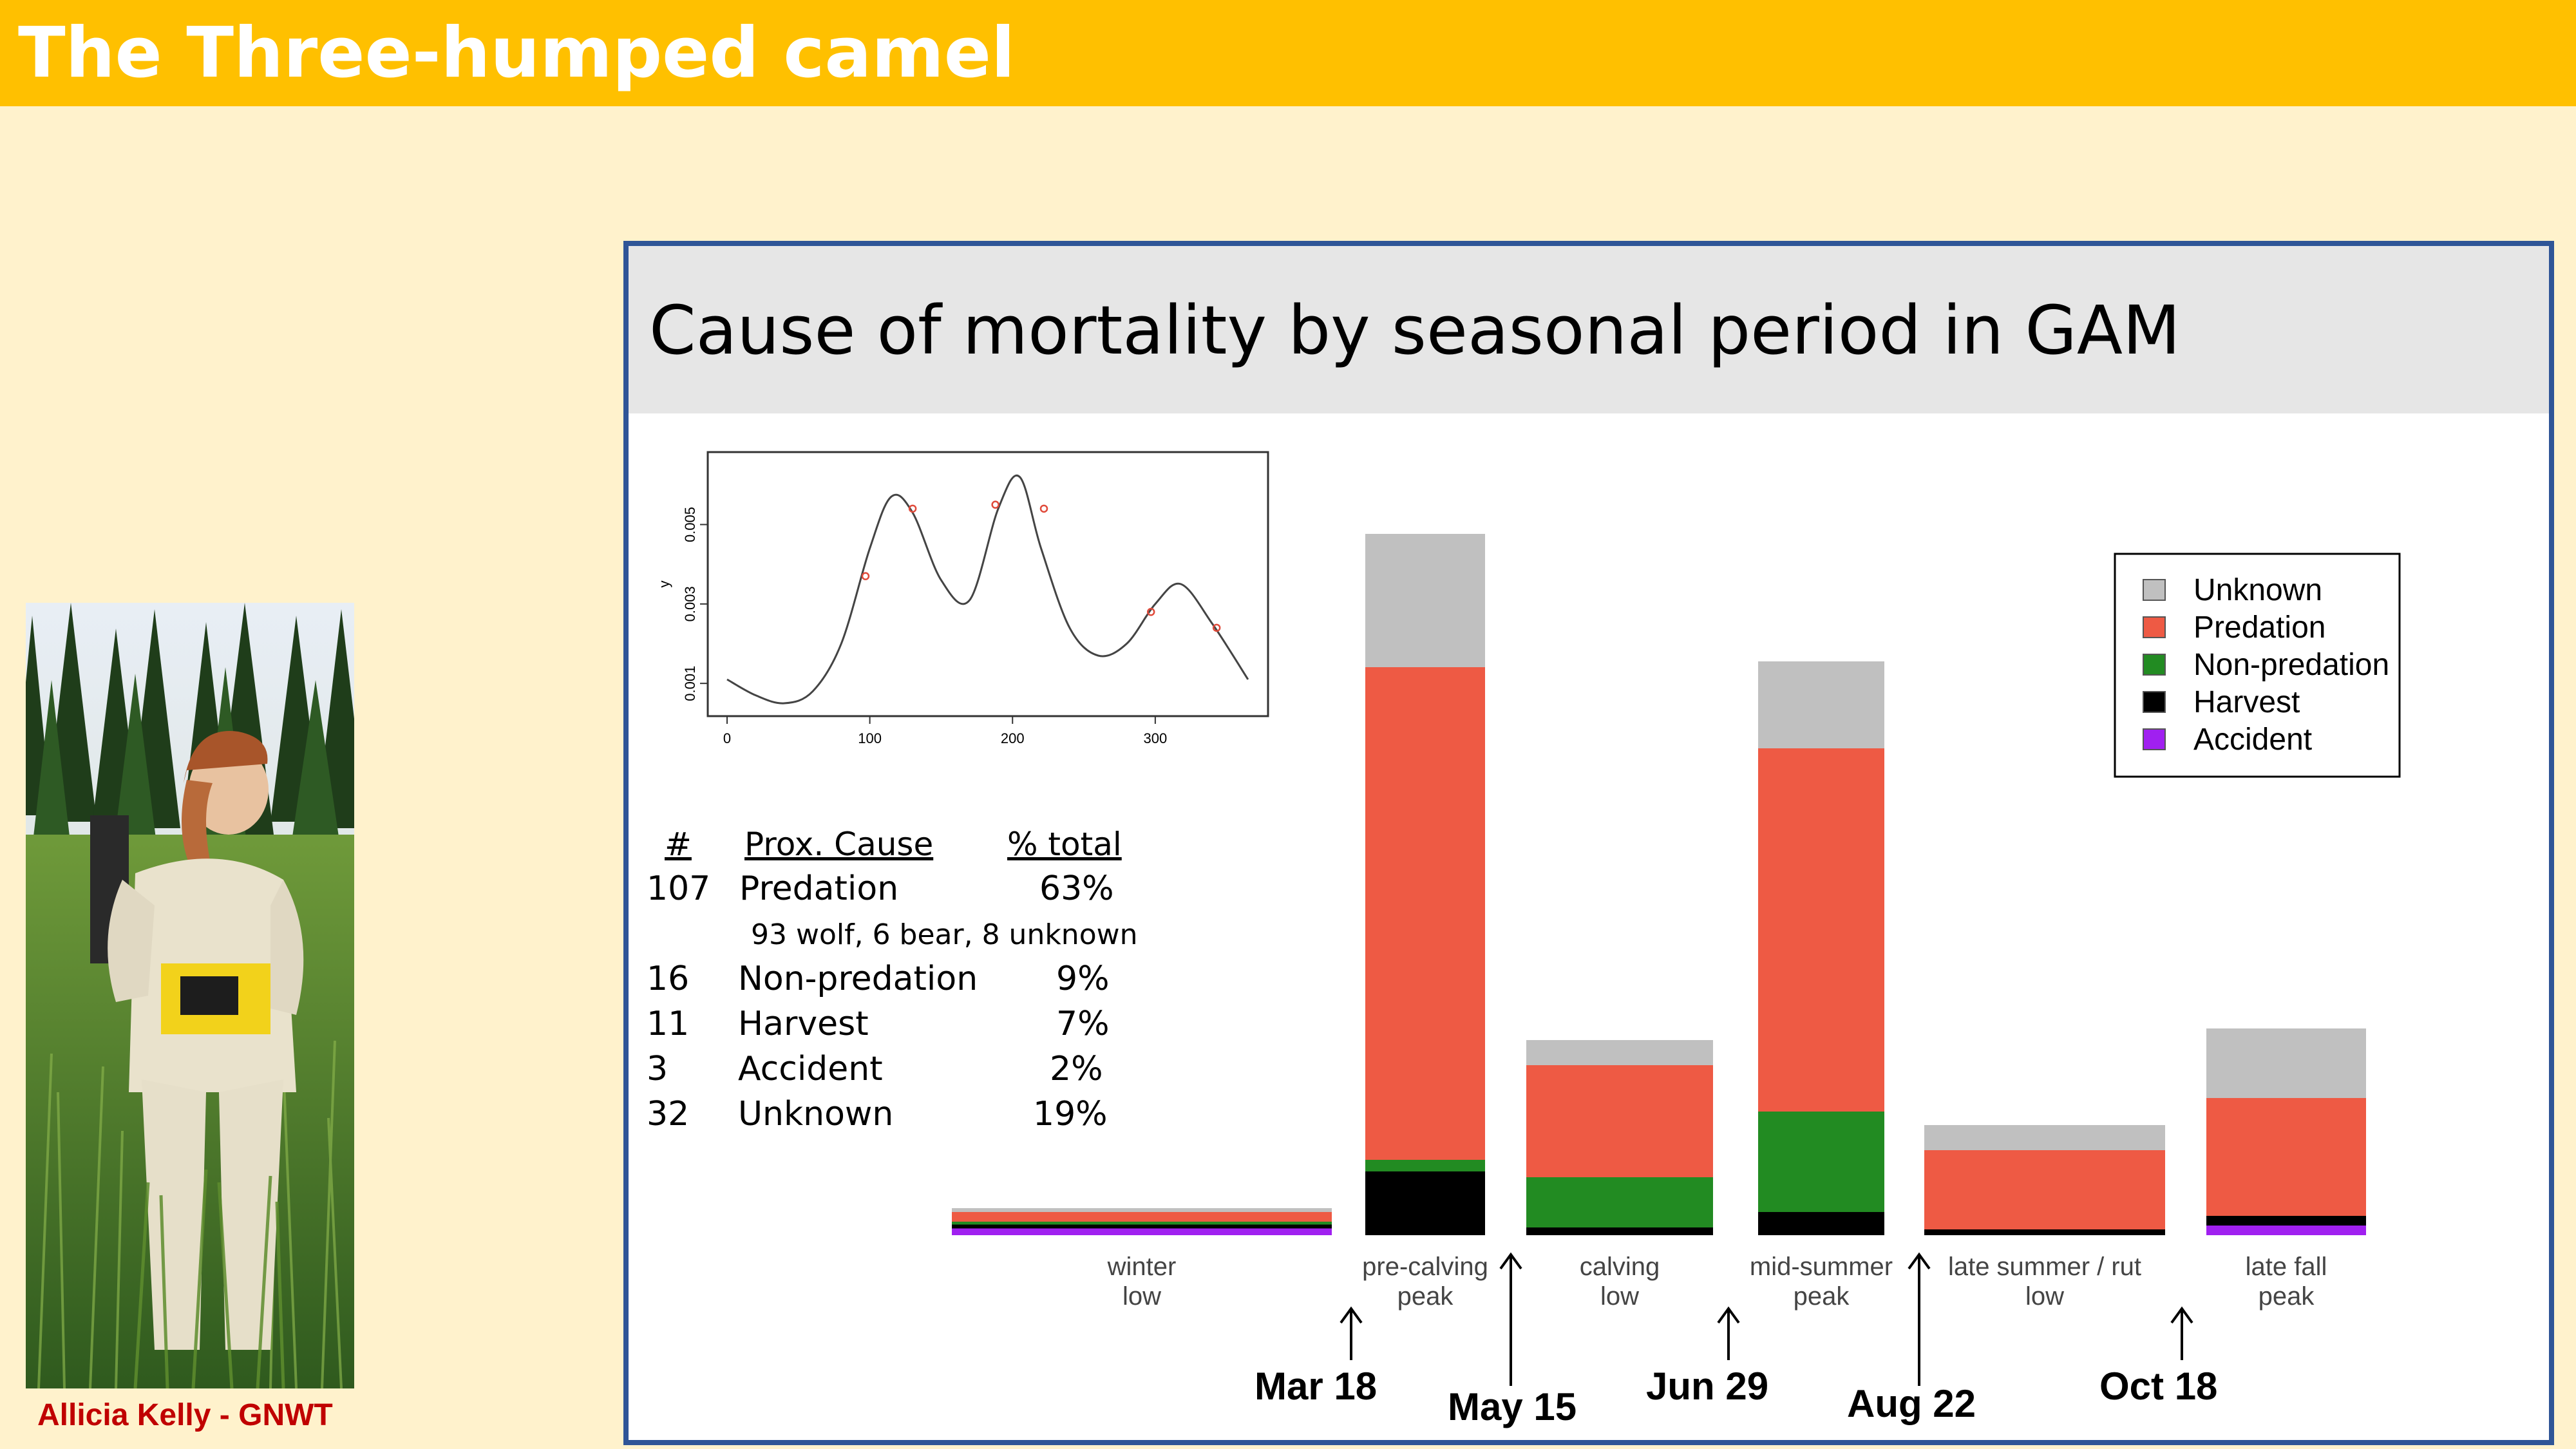 This screenshot has height=1449, width=2576. I want to click on legend-label: Non-predation, so click(2291, 665).